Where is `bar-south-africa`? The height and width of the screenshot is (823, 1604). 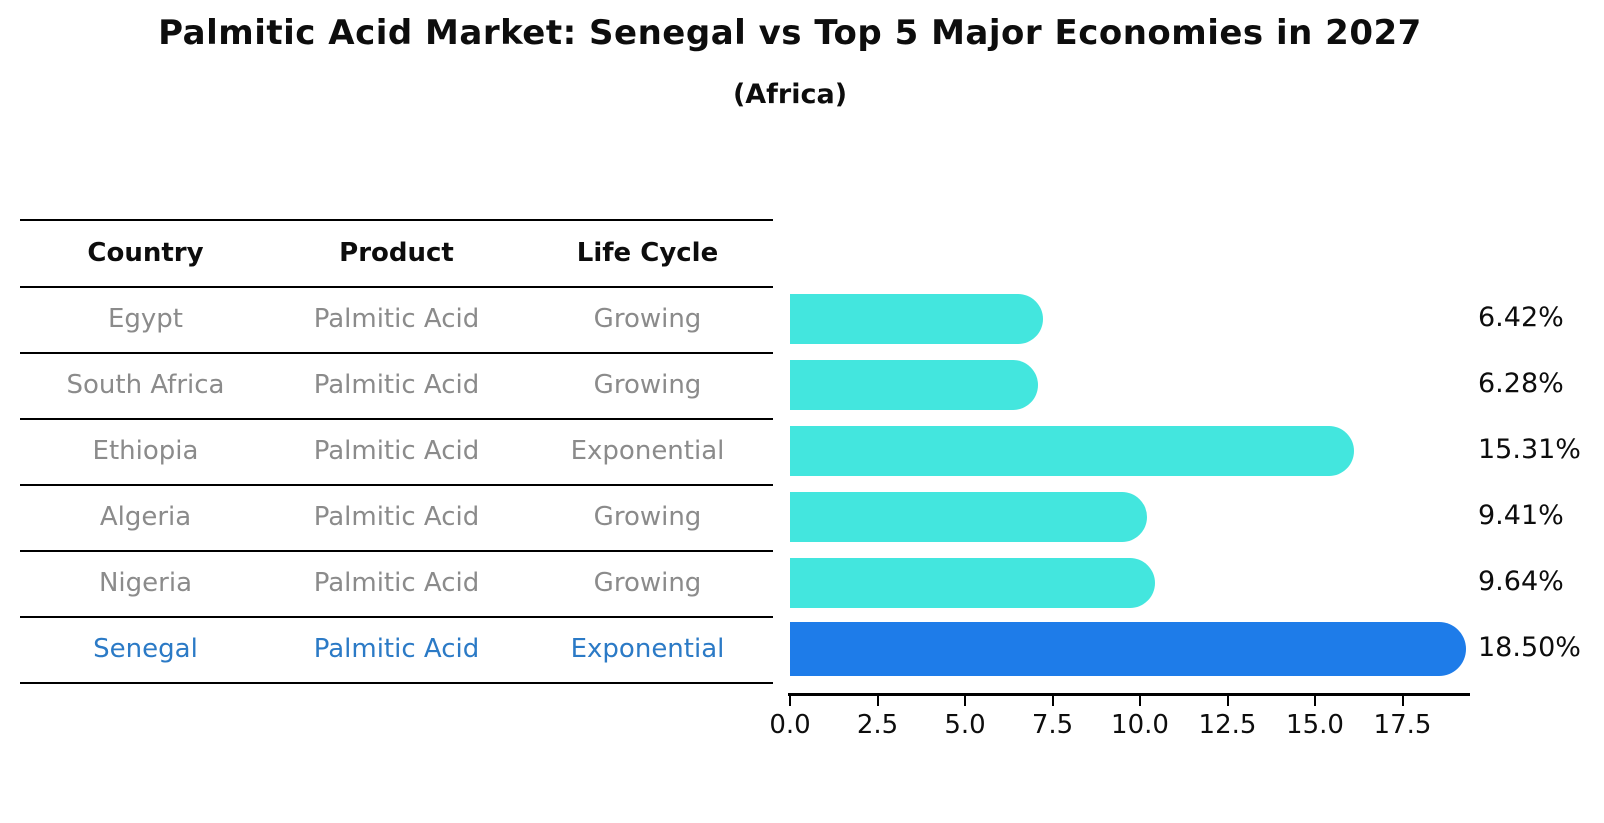 bar-south-africa is located at coordinates (914, 385).